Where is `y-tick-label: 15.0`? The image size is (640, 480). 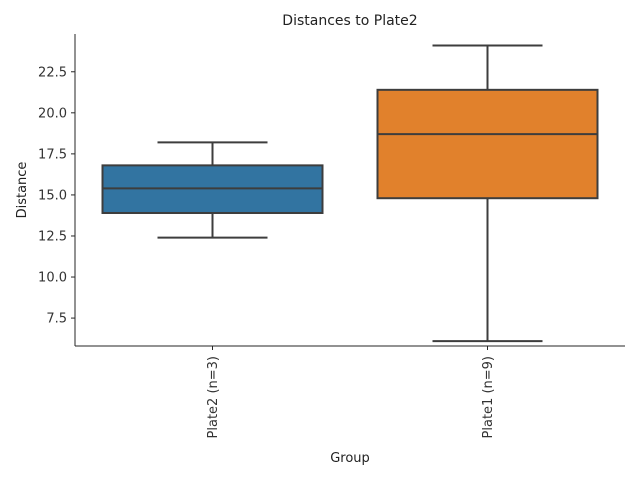
y-tick-label: 15.0 is located at coordinates (52, 195).